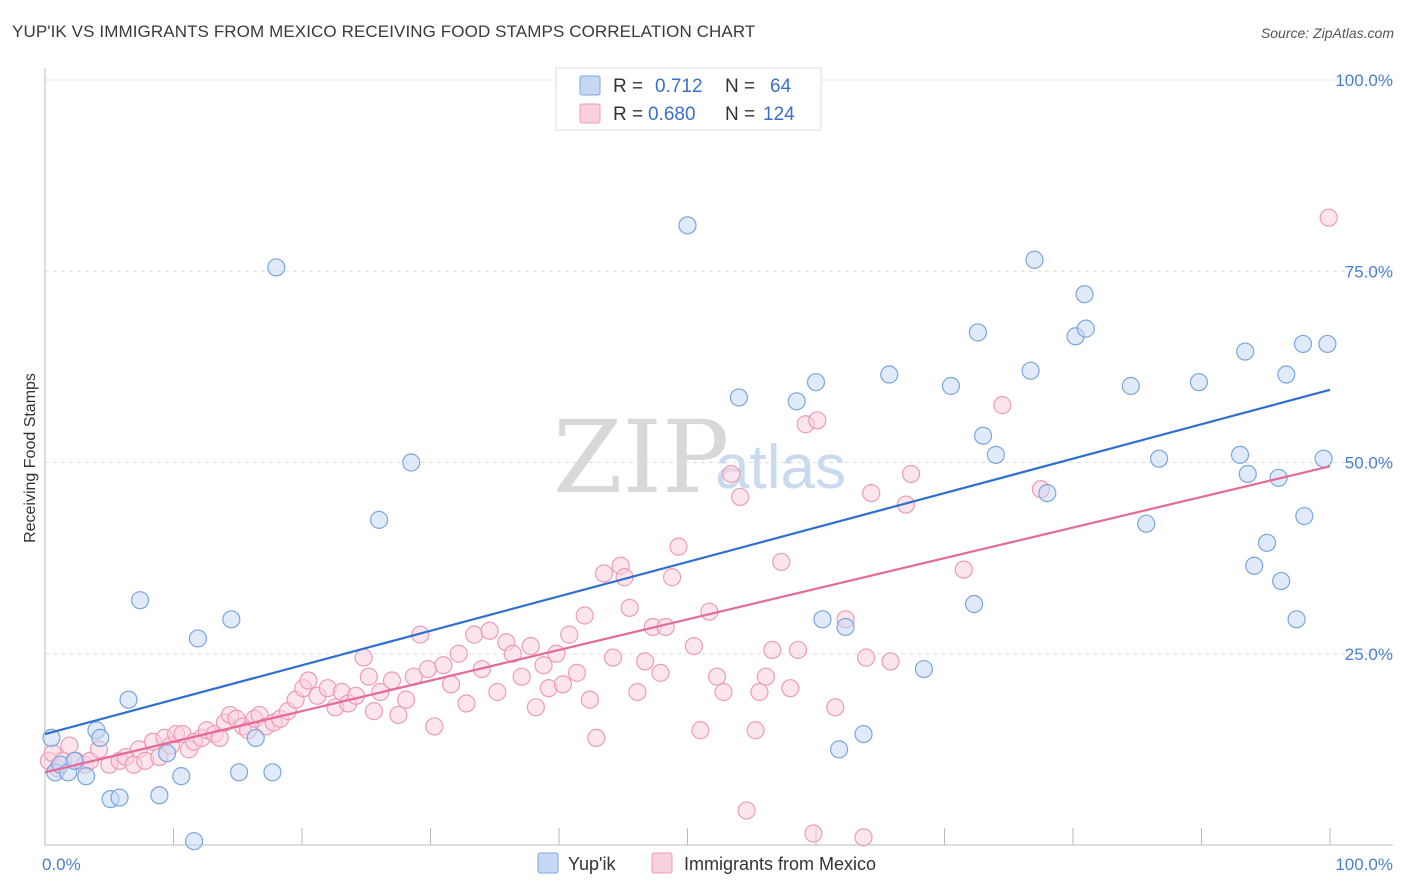 The width and height of the screenshot is (1406, 892). What do you see at coordinates (1369, 271) in the screenshot?
I see `y-tick-label-2: 75.0%` at bounding box center [1369, 271].